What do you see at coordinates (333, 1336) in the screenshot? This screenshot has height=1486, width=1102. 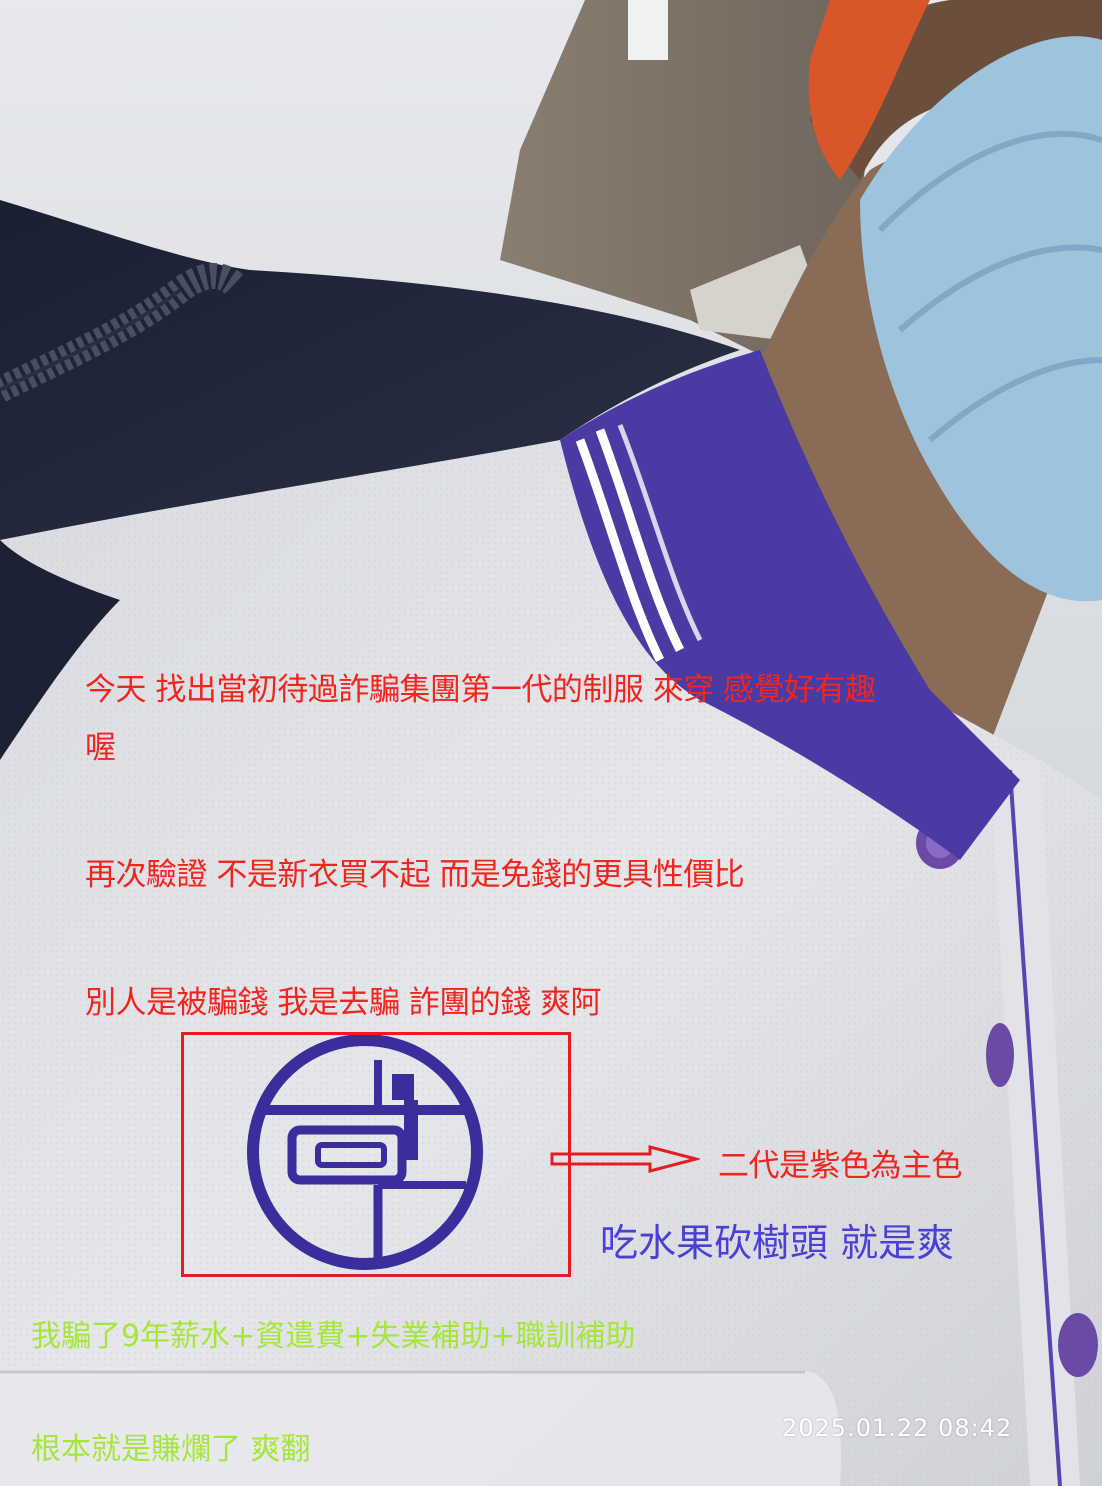 I see `green-caption-1: 我騙了9年薪水+資遣費+失業補助+職訓補助` at bounding box center [333, 1336].